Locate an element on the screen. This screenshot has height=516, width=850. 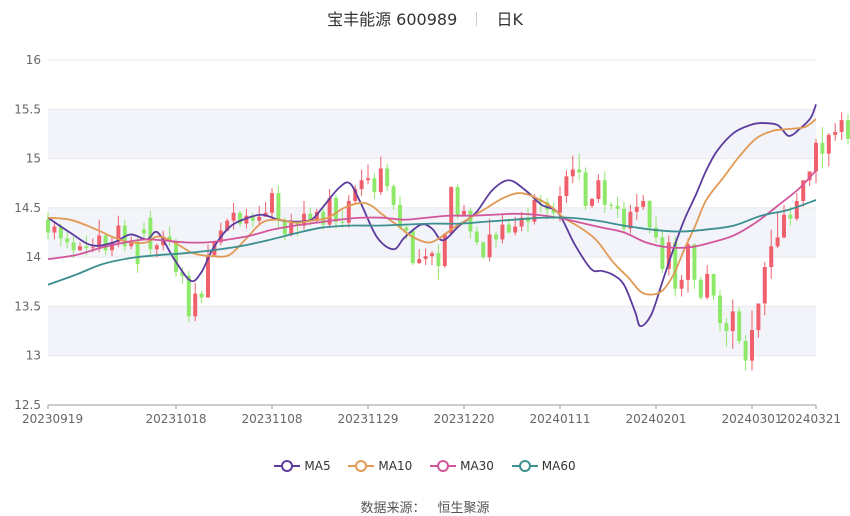
legend-item-ma10: MA10 is located at coordinates (380, 466).